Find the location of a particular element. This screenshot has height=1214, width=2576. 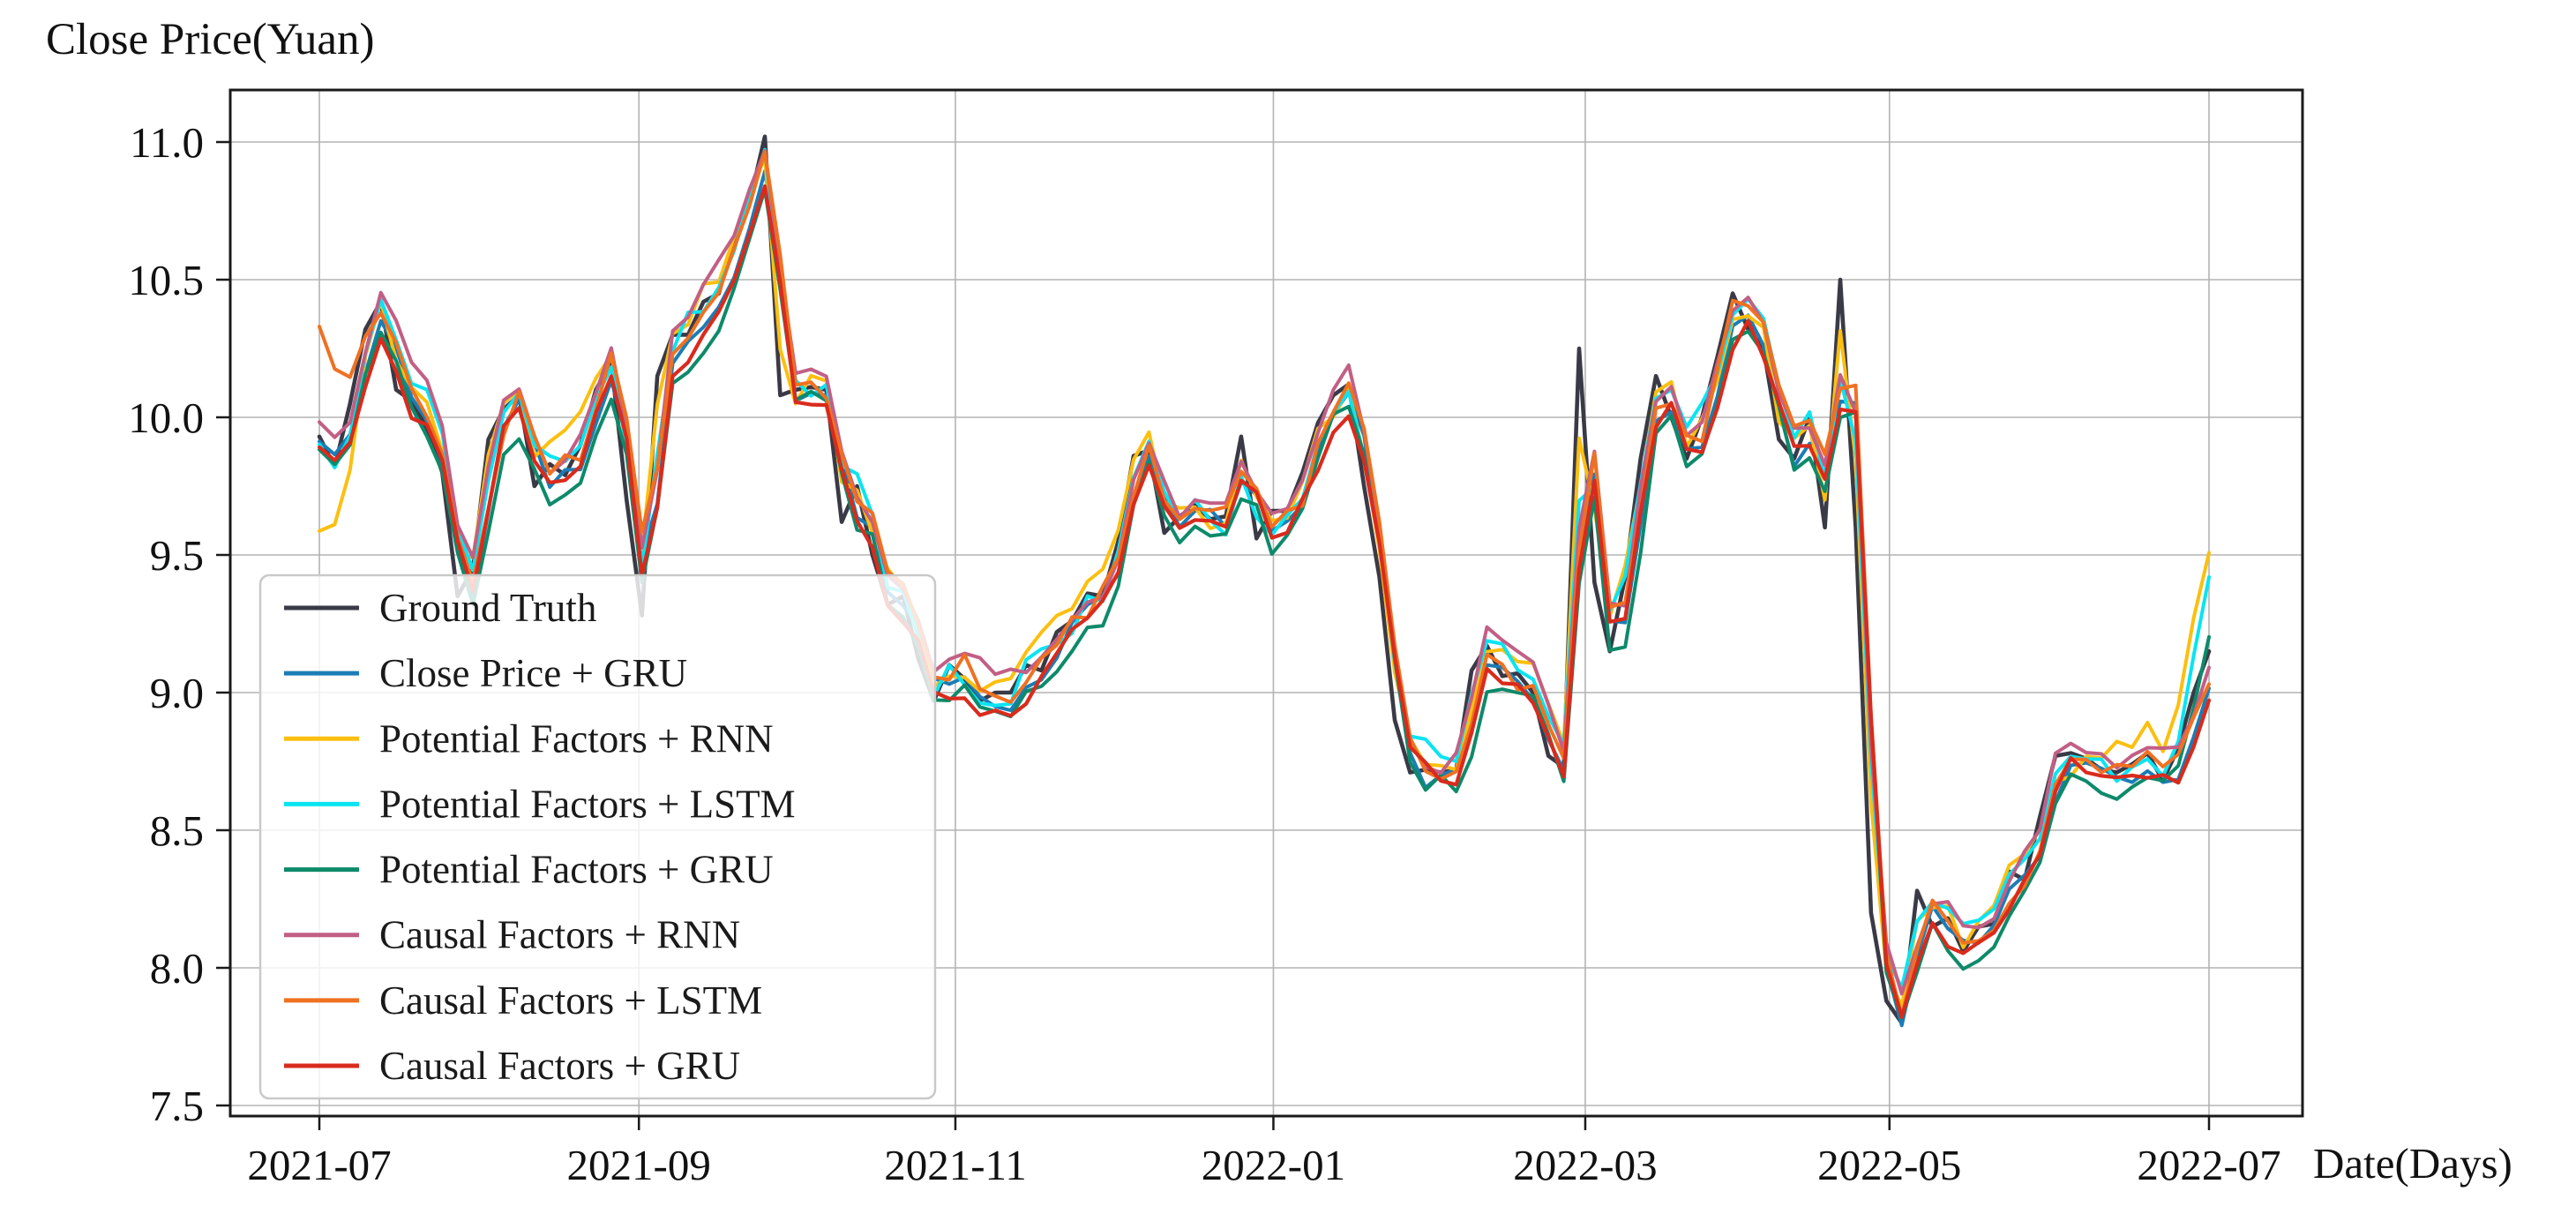

legend-item-label: Causal Factors + GRU is located at coordinates (559, 1066).